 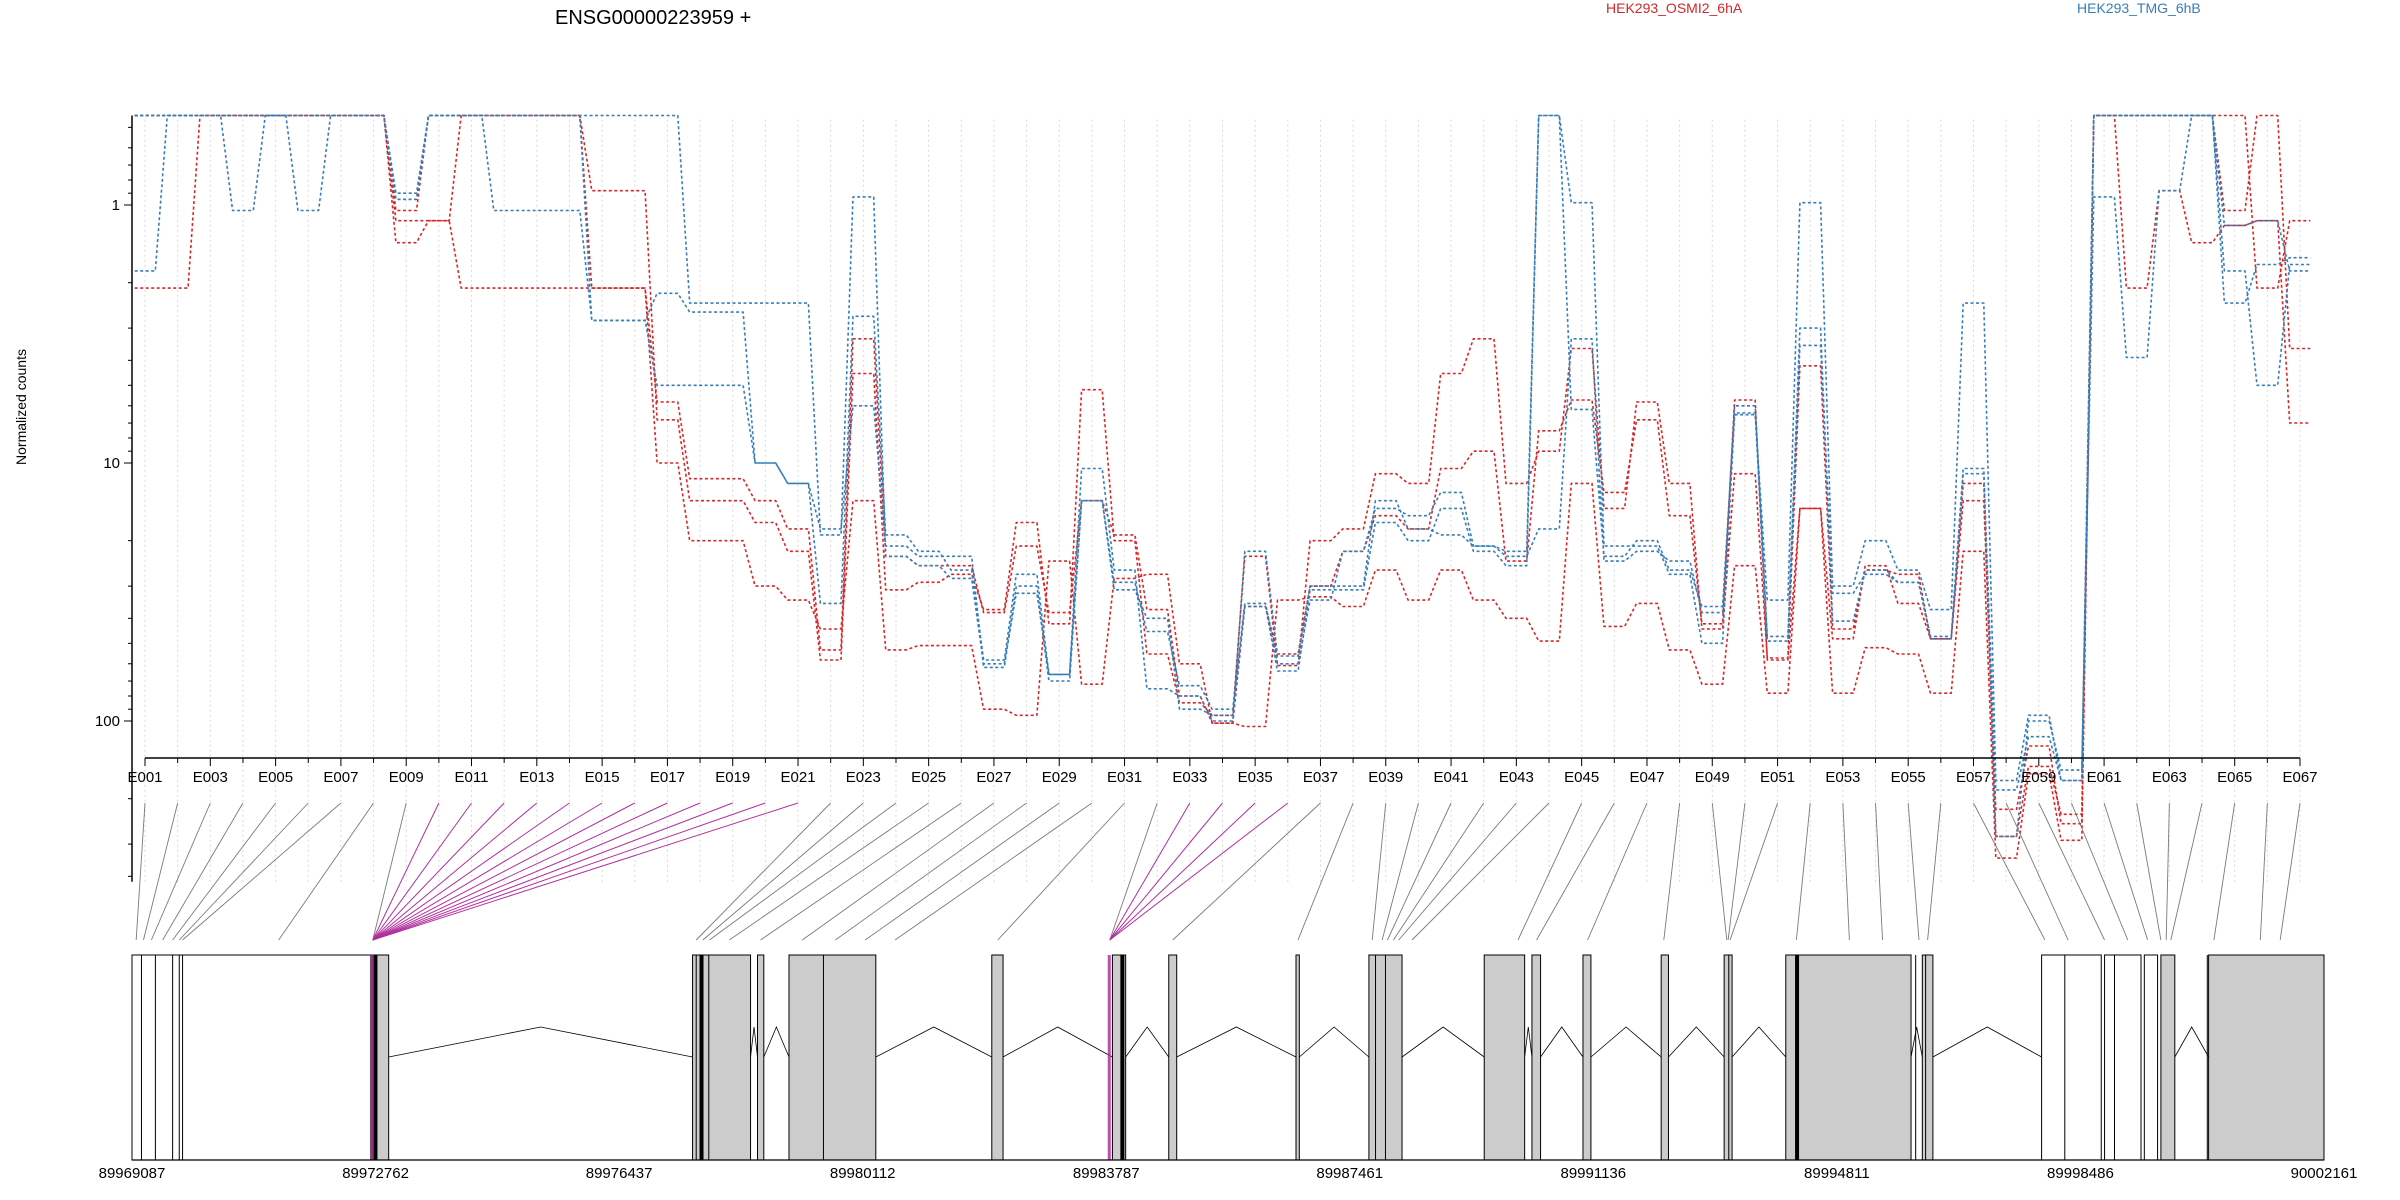 I want to click on x-tick-label: E031, so click(x=1124, y=777).